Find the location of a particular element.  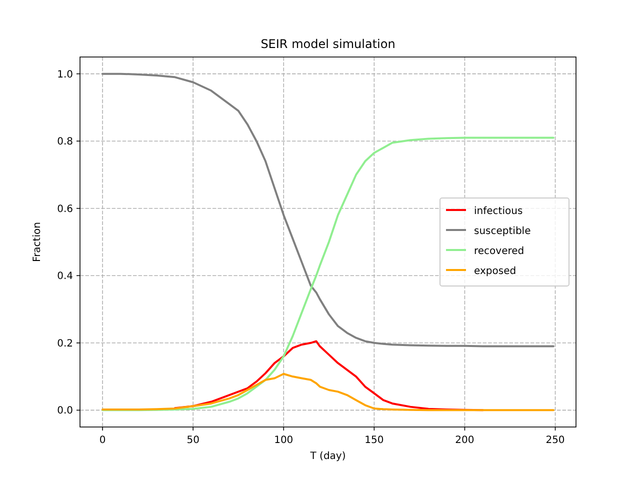

x-tick-label: 100 is located at coordinates (284, 440).